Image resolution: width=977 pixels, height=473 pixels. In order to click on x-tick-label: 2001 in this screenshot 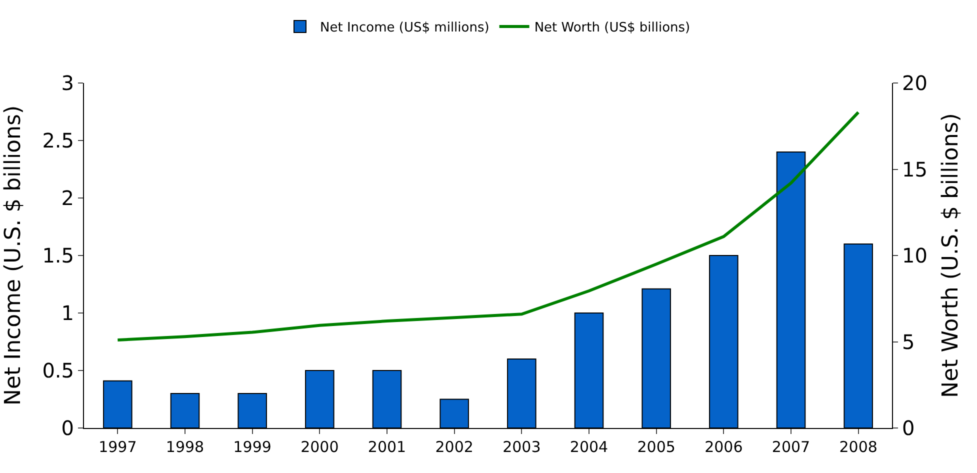, I will do `click(387, 447)`.